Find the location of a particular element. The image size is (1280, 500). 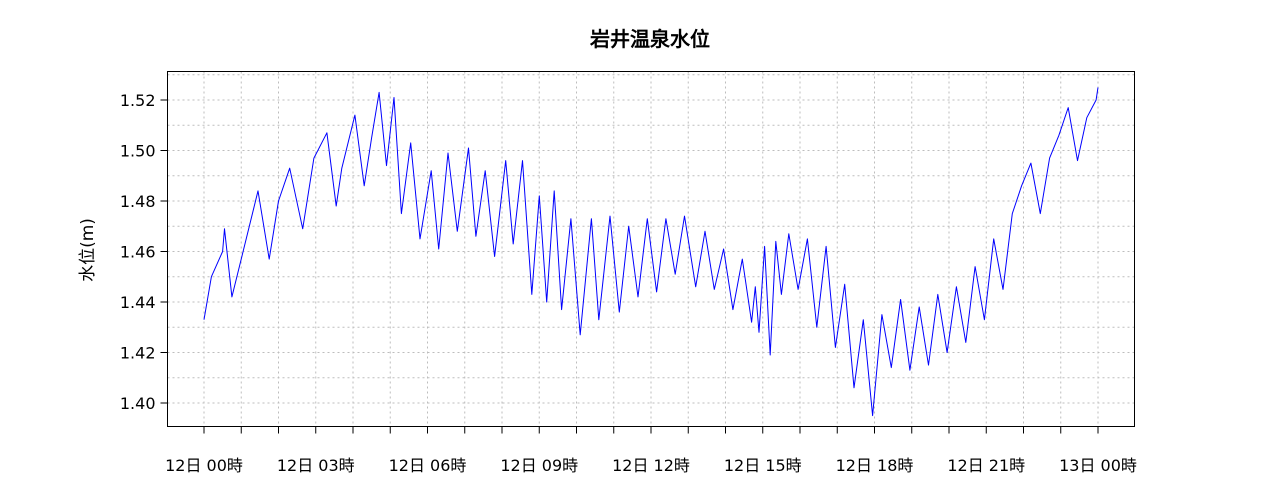

y-tick-label: 1.44 is located at coordinates (138, 302).